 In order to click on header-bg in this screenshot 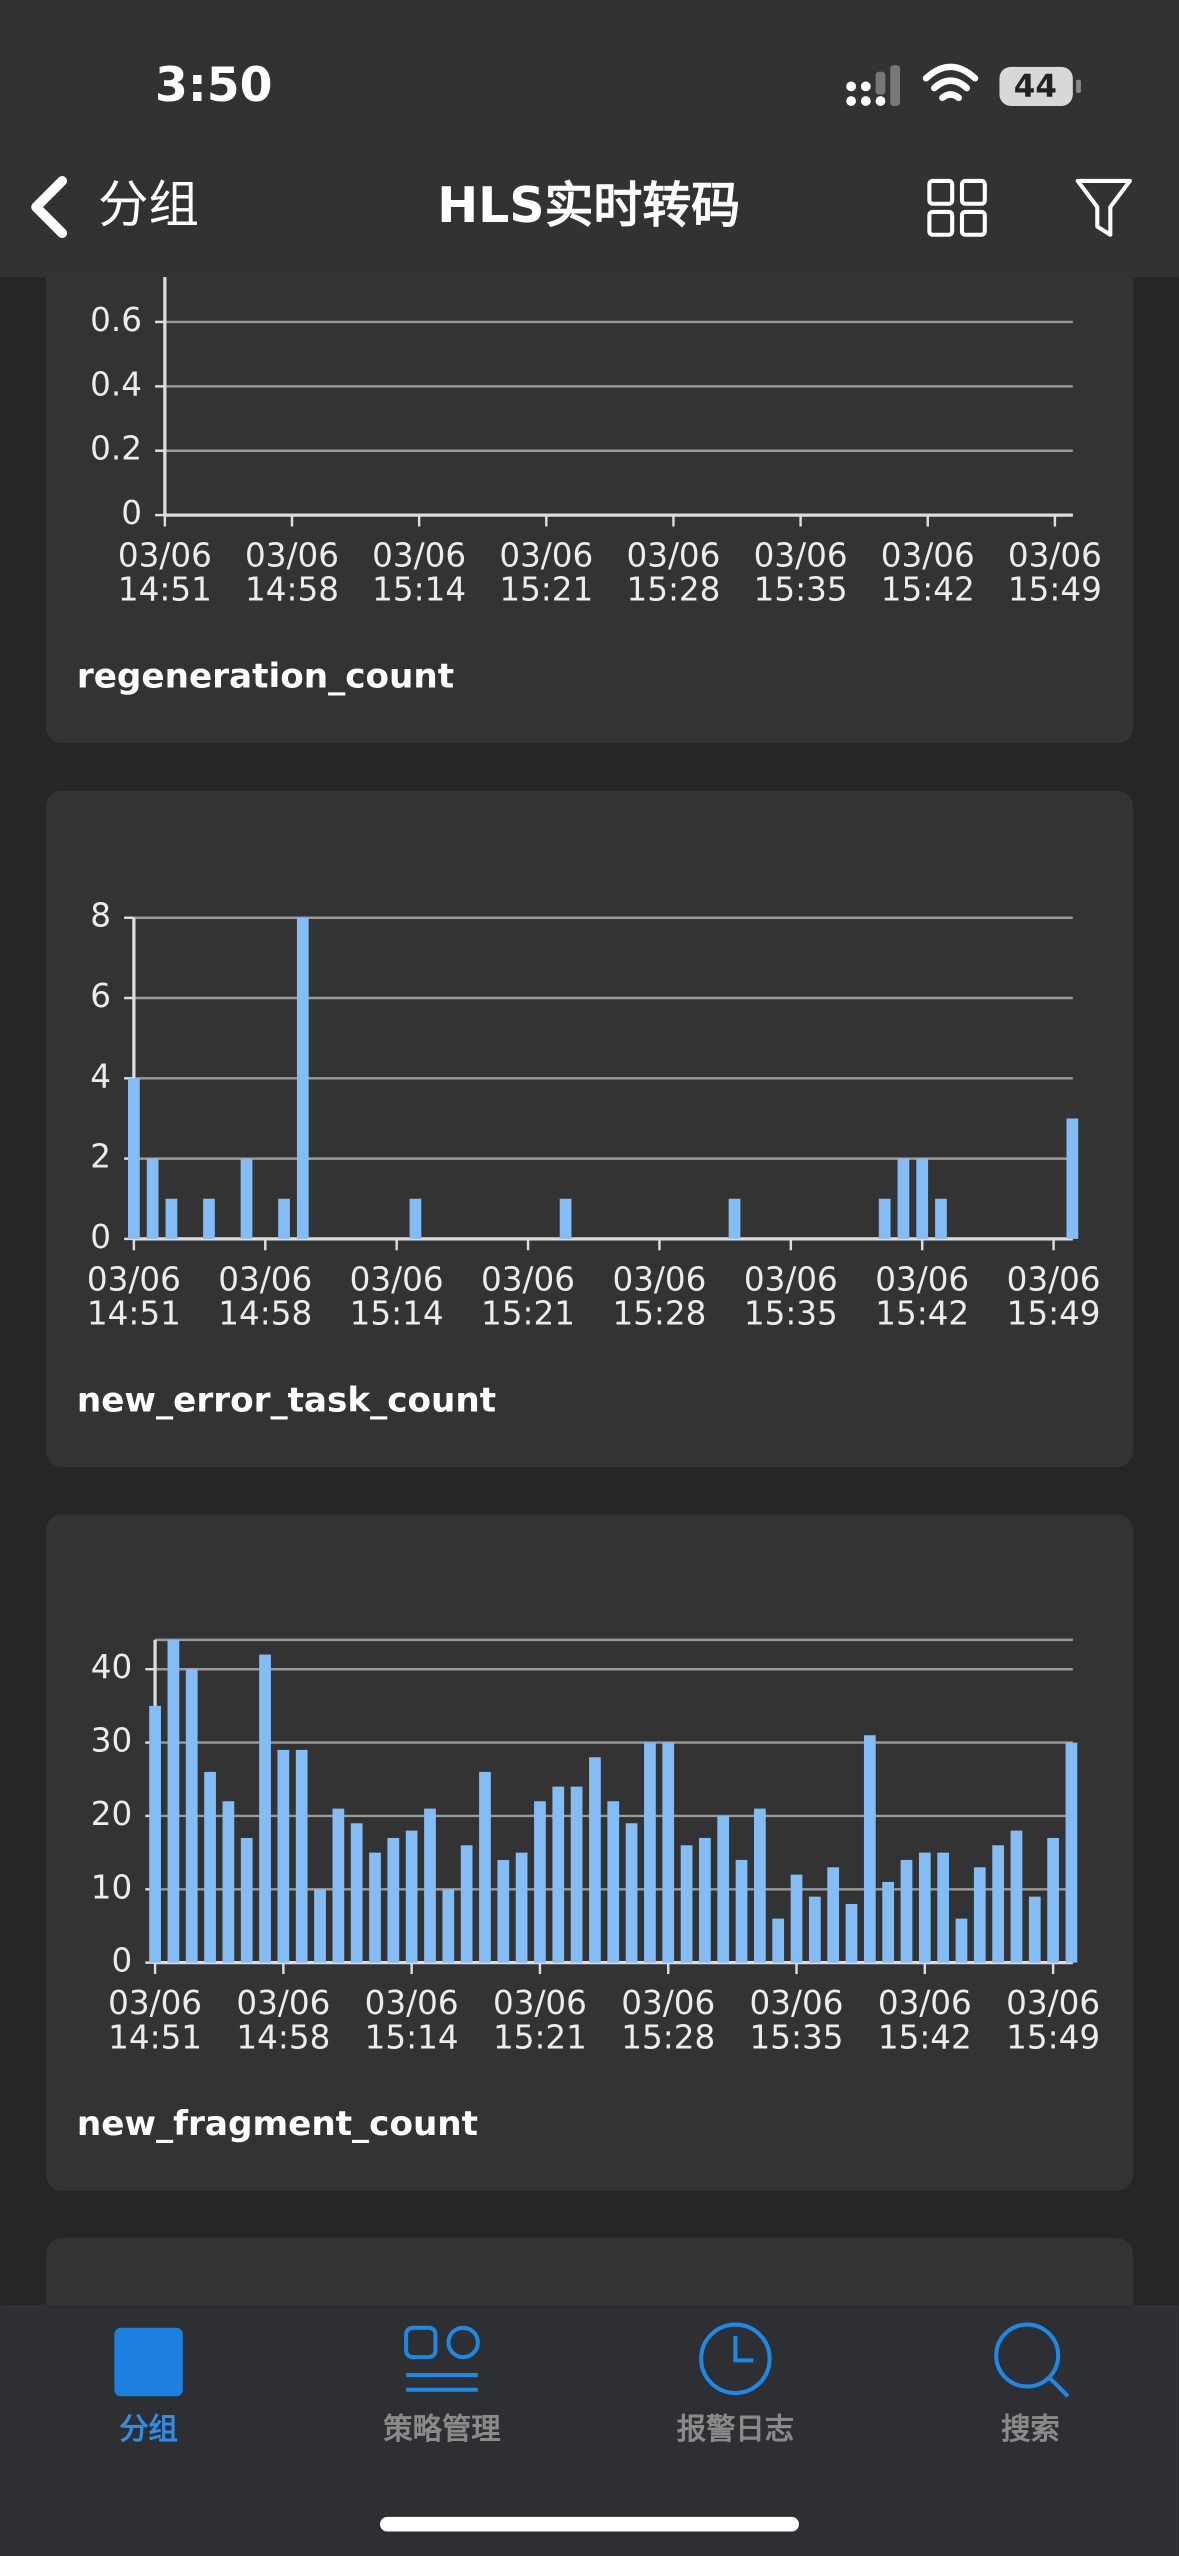, I will do `click(589, 139)`.